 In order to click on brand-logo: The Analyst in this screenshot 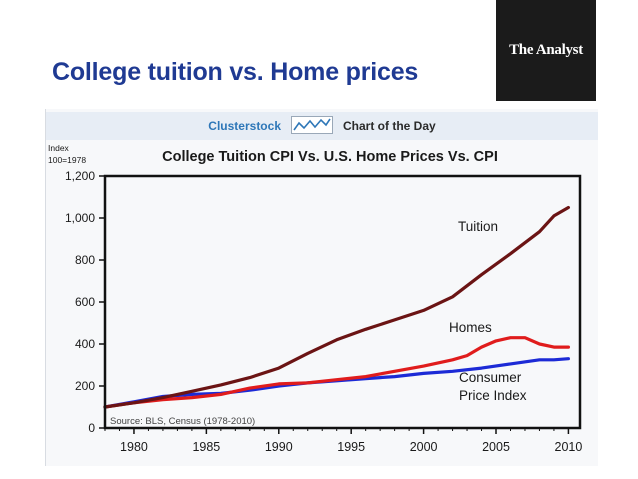, I will do `click(546, 50)`.